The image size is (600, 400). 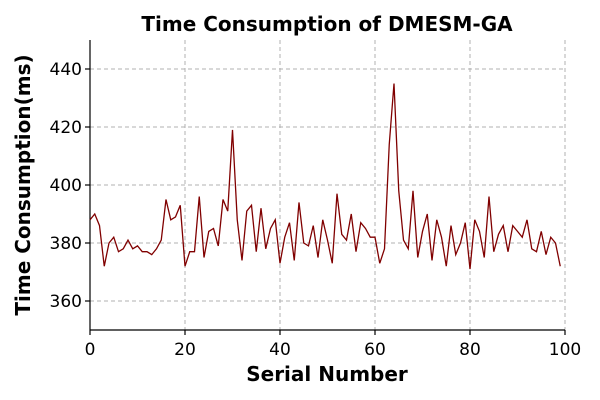 I want to click on chart-title: Time Consumption of DMESM-GA, so click(x=327, y=24).